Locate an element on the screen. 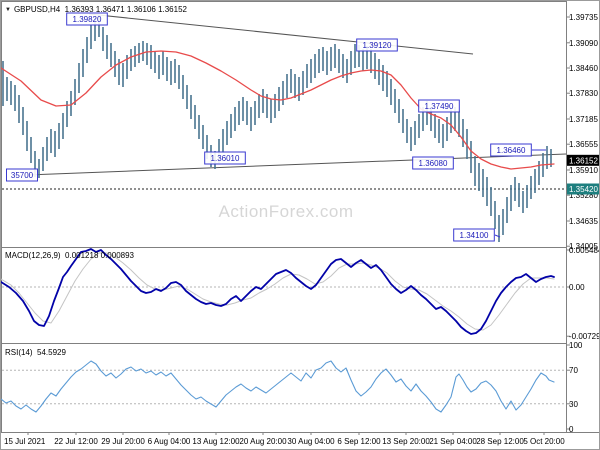  x-axis-label: 15 Jul 2021 is located at coordinates (25, 441).